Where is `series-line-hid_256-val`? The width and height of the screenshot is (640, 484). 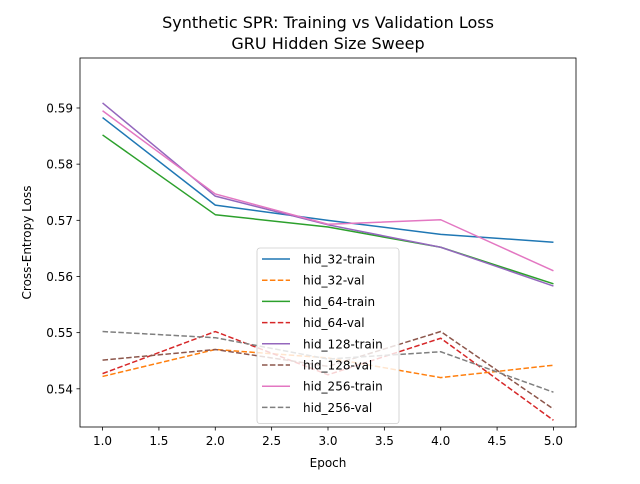 series-line-hid_256-val is located at coordinates (328, 361).